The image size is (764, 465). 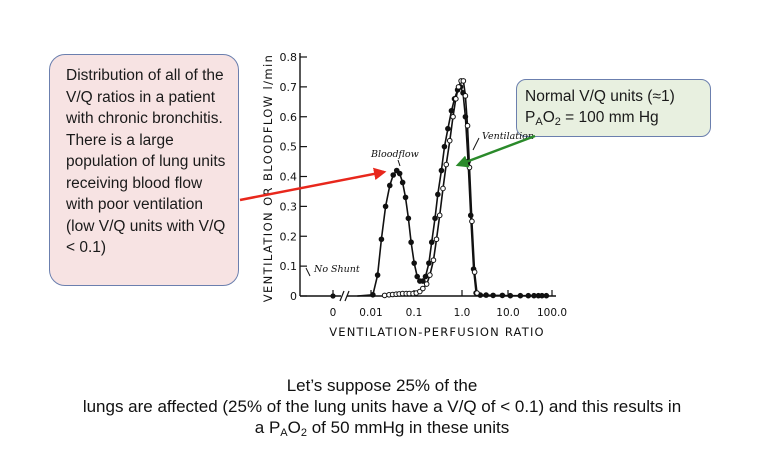 I want to click on bloodflow-tick, so click(x=399, y=163).